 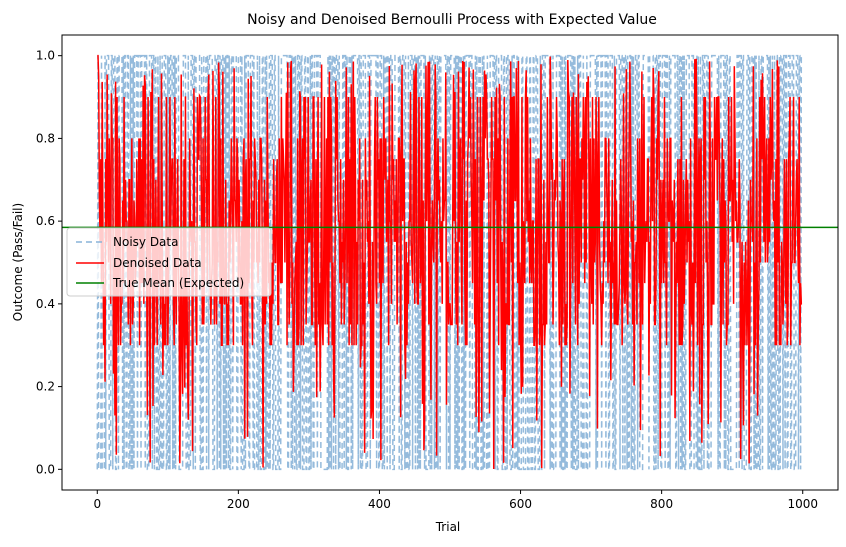 I want to click on y-axis-title: Outcome (Pass/Fail), so click(x=18, y=262).